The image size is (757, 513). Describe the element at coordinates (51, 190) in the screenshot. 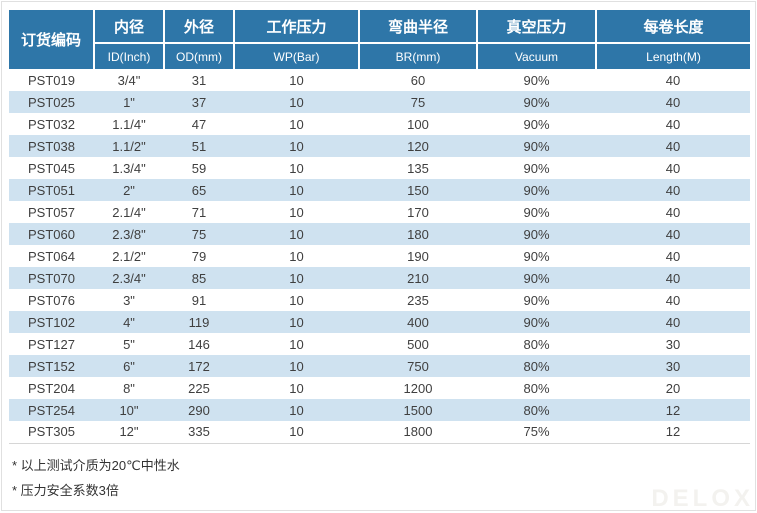

I see `cell-order-code: PST051` at that location.